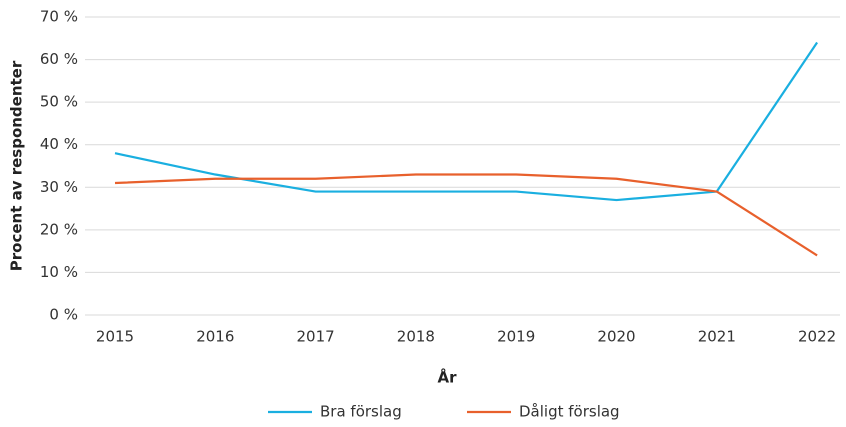 This screenshot has width=846, height=427. What do you see at coordinates (717, 337) in the screenshot?
I see `x-tick-label: 2021` at bounding box center [717, 337].